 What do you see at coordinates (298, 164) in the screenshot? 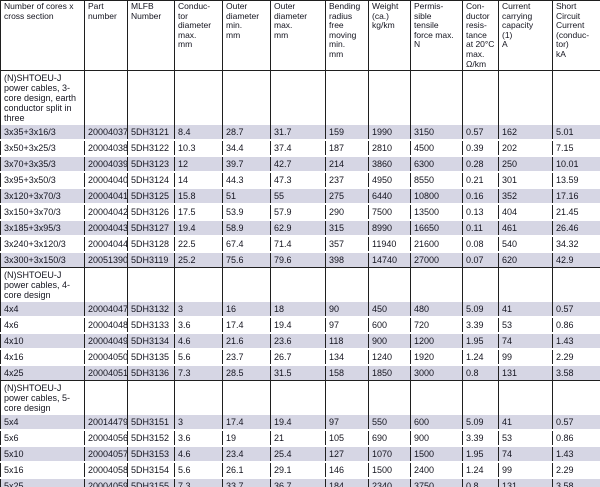
I see `cell: 42.7` at bounding box center [298, 164].